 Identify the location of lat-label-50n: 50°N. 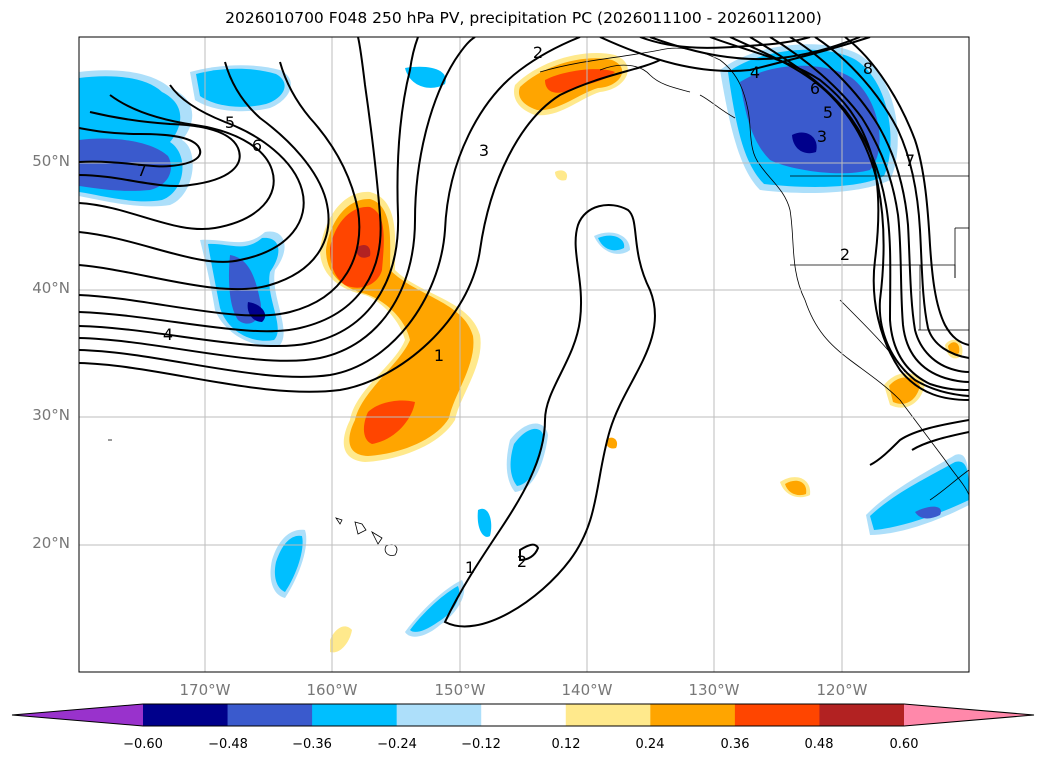
(51, 161).